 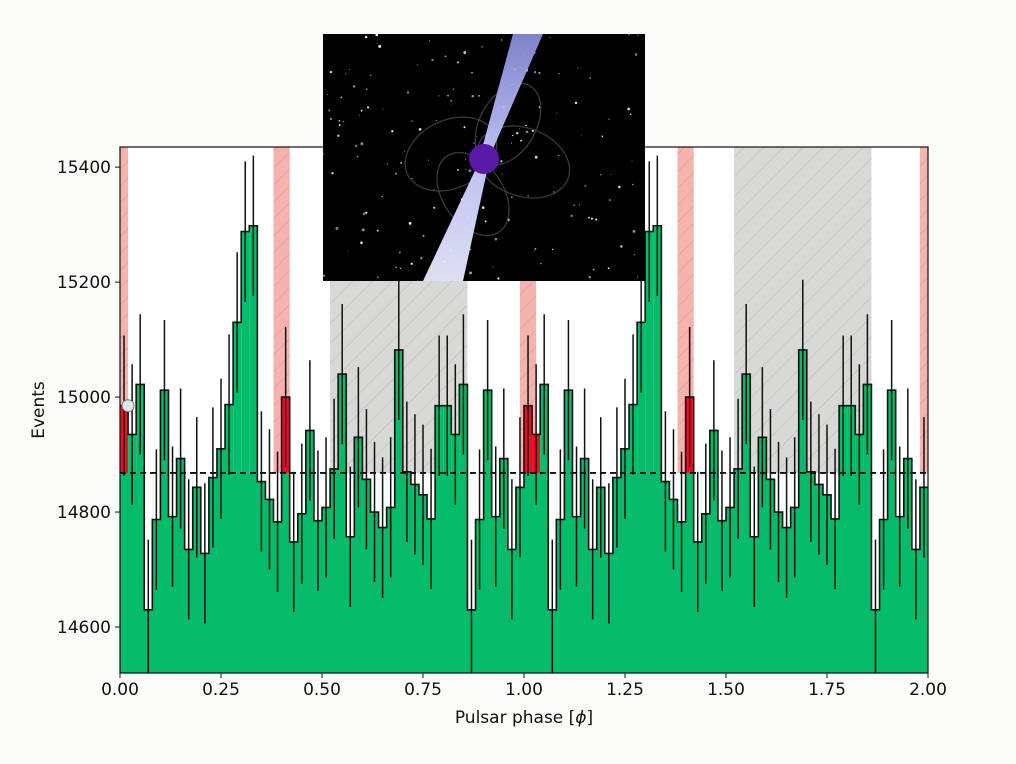 What do you see at coordinates (726, 690) in the screenshot?
I see `x-tick-label: 1.50` at bounding box center [726, 690].